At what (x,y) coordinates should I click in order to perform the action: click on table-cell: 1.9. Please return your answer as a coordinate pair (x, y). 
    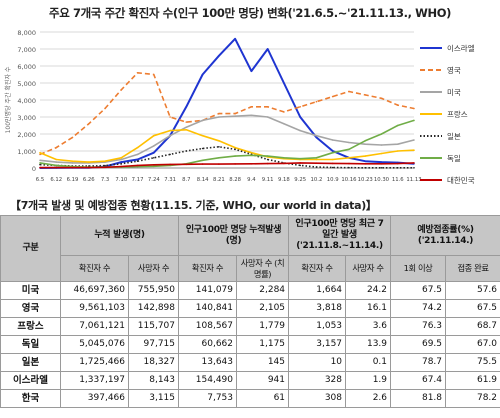
    Looking at the image, I should click on (368, 380).